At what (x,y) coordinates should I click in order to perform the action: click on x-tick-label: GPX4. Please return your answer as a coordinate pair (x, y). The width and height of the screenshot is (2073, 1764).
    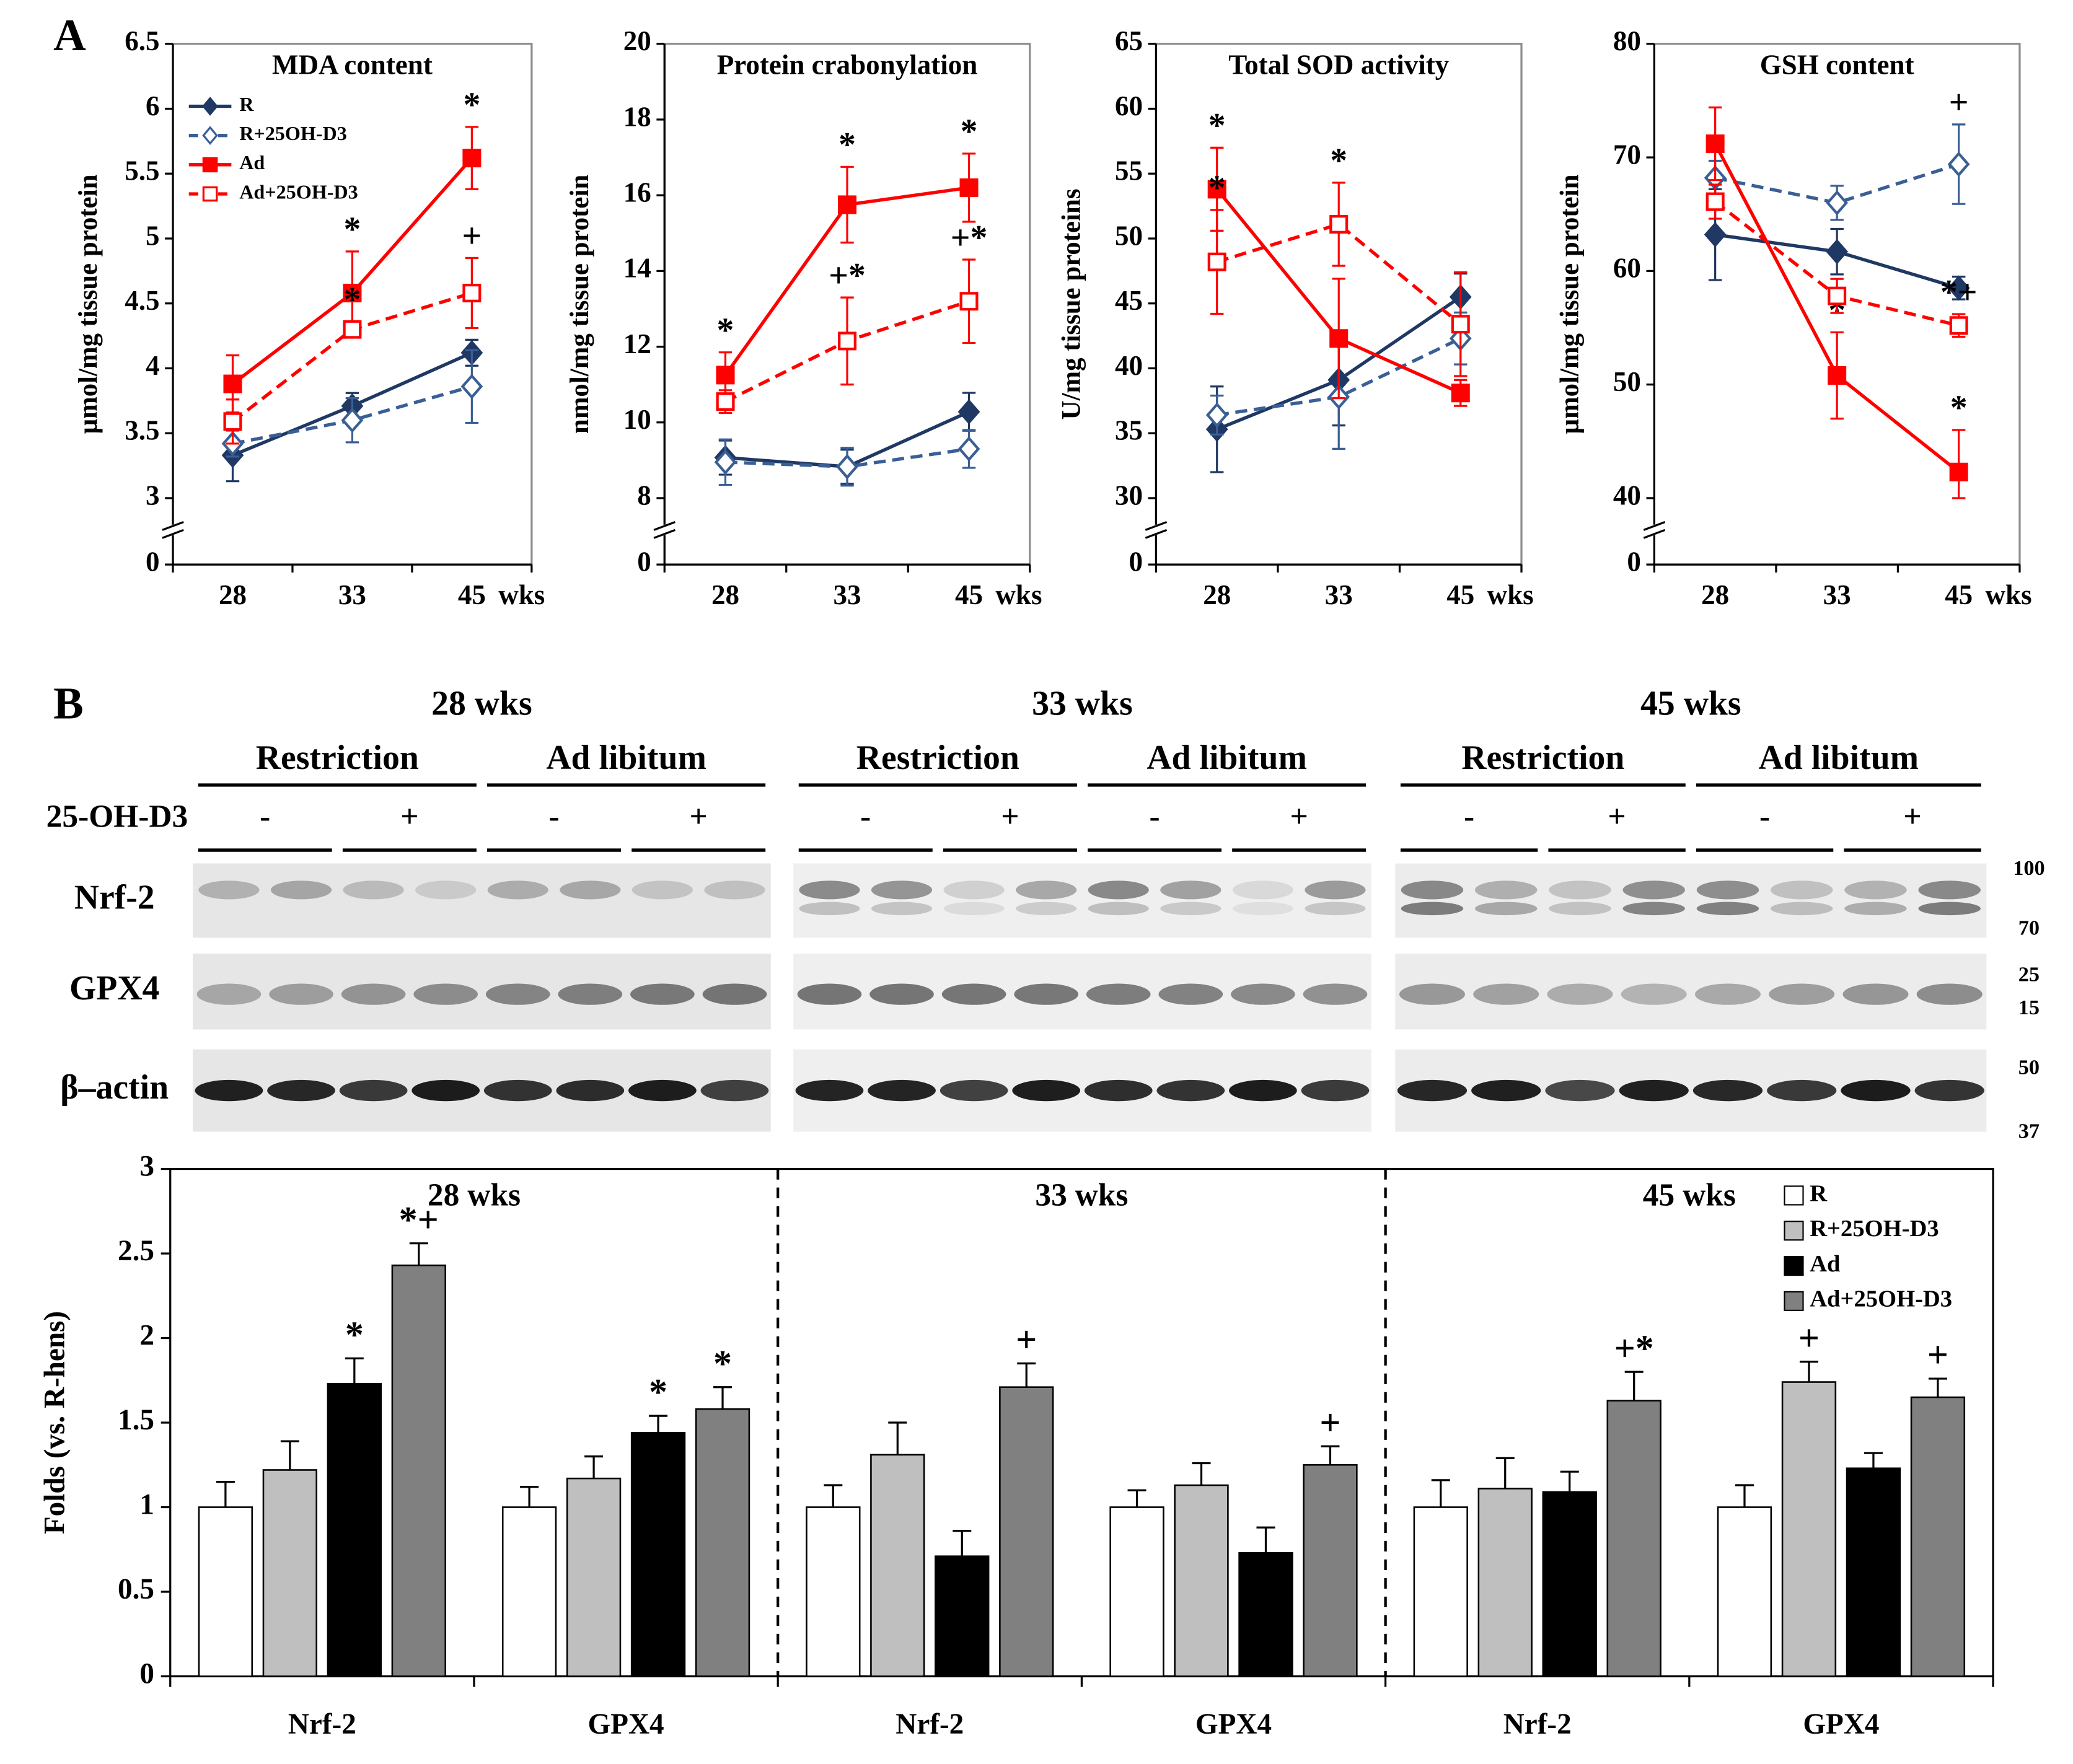
    Looking at the image, I should click on (1841, 1724).